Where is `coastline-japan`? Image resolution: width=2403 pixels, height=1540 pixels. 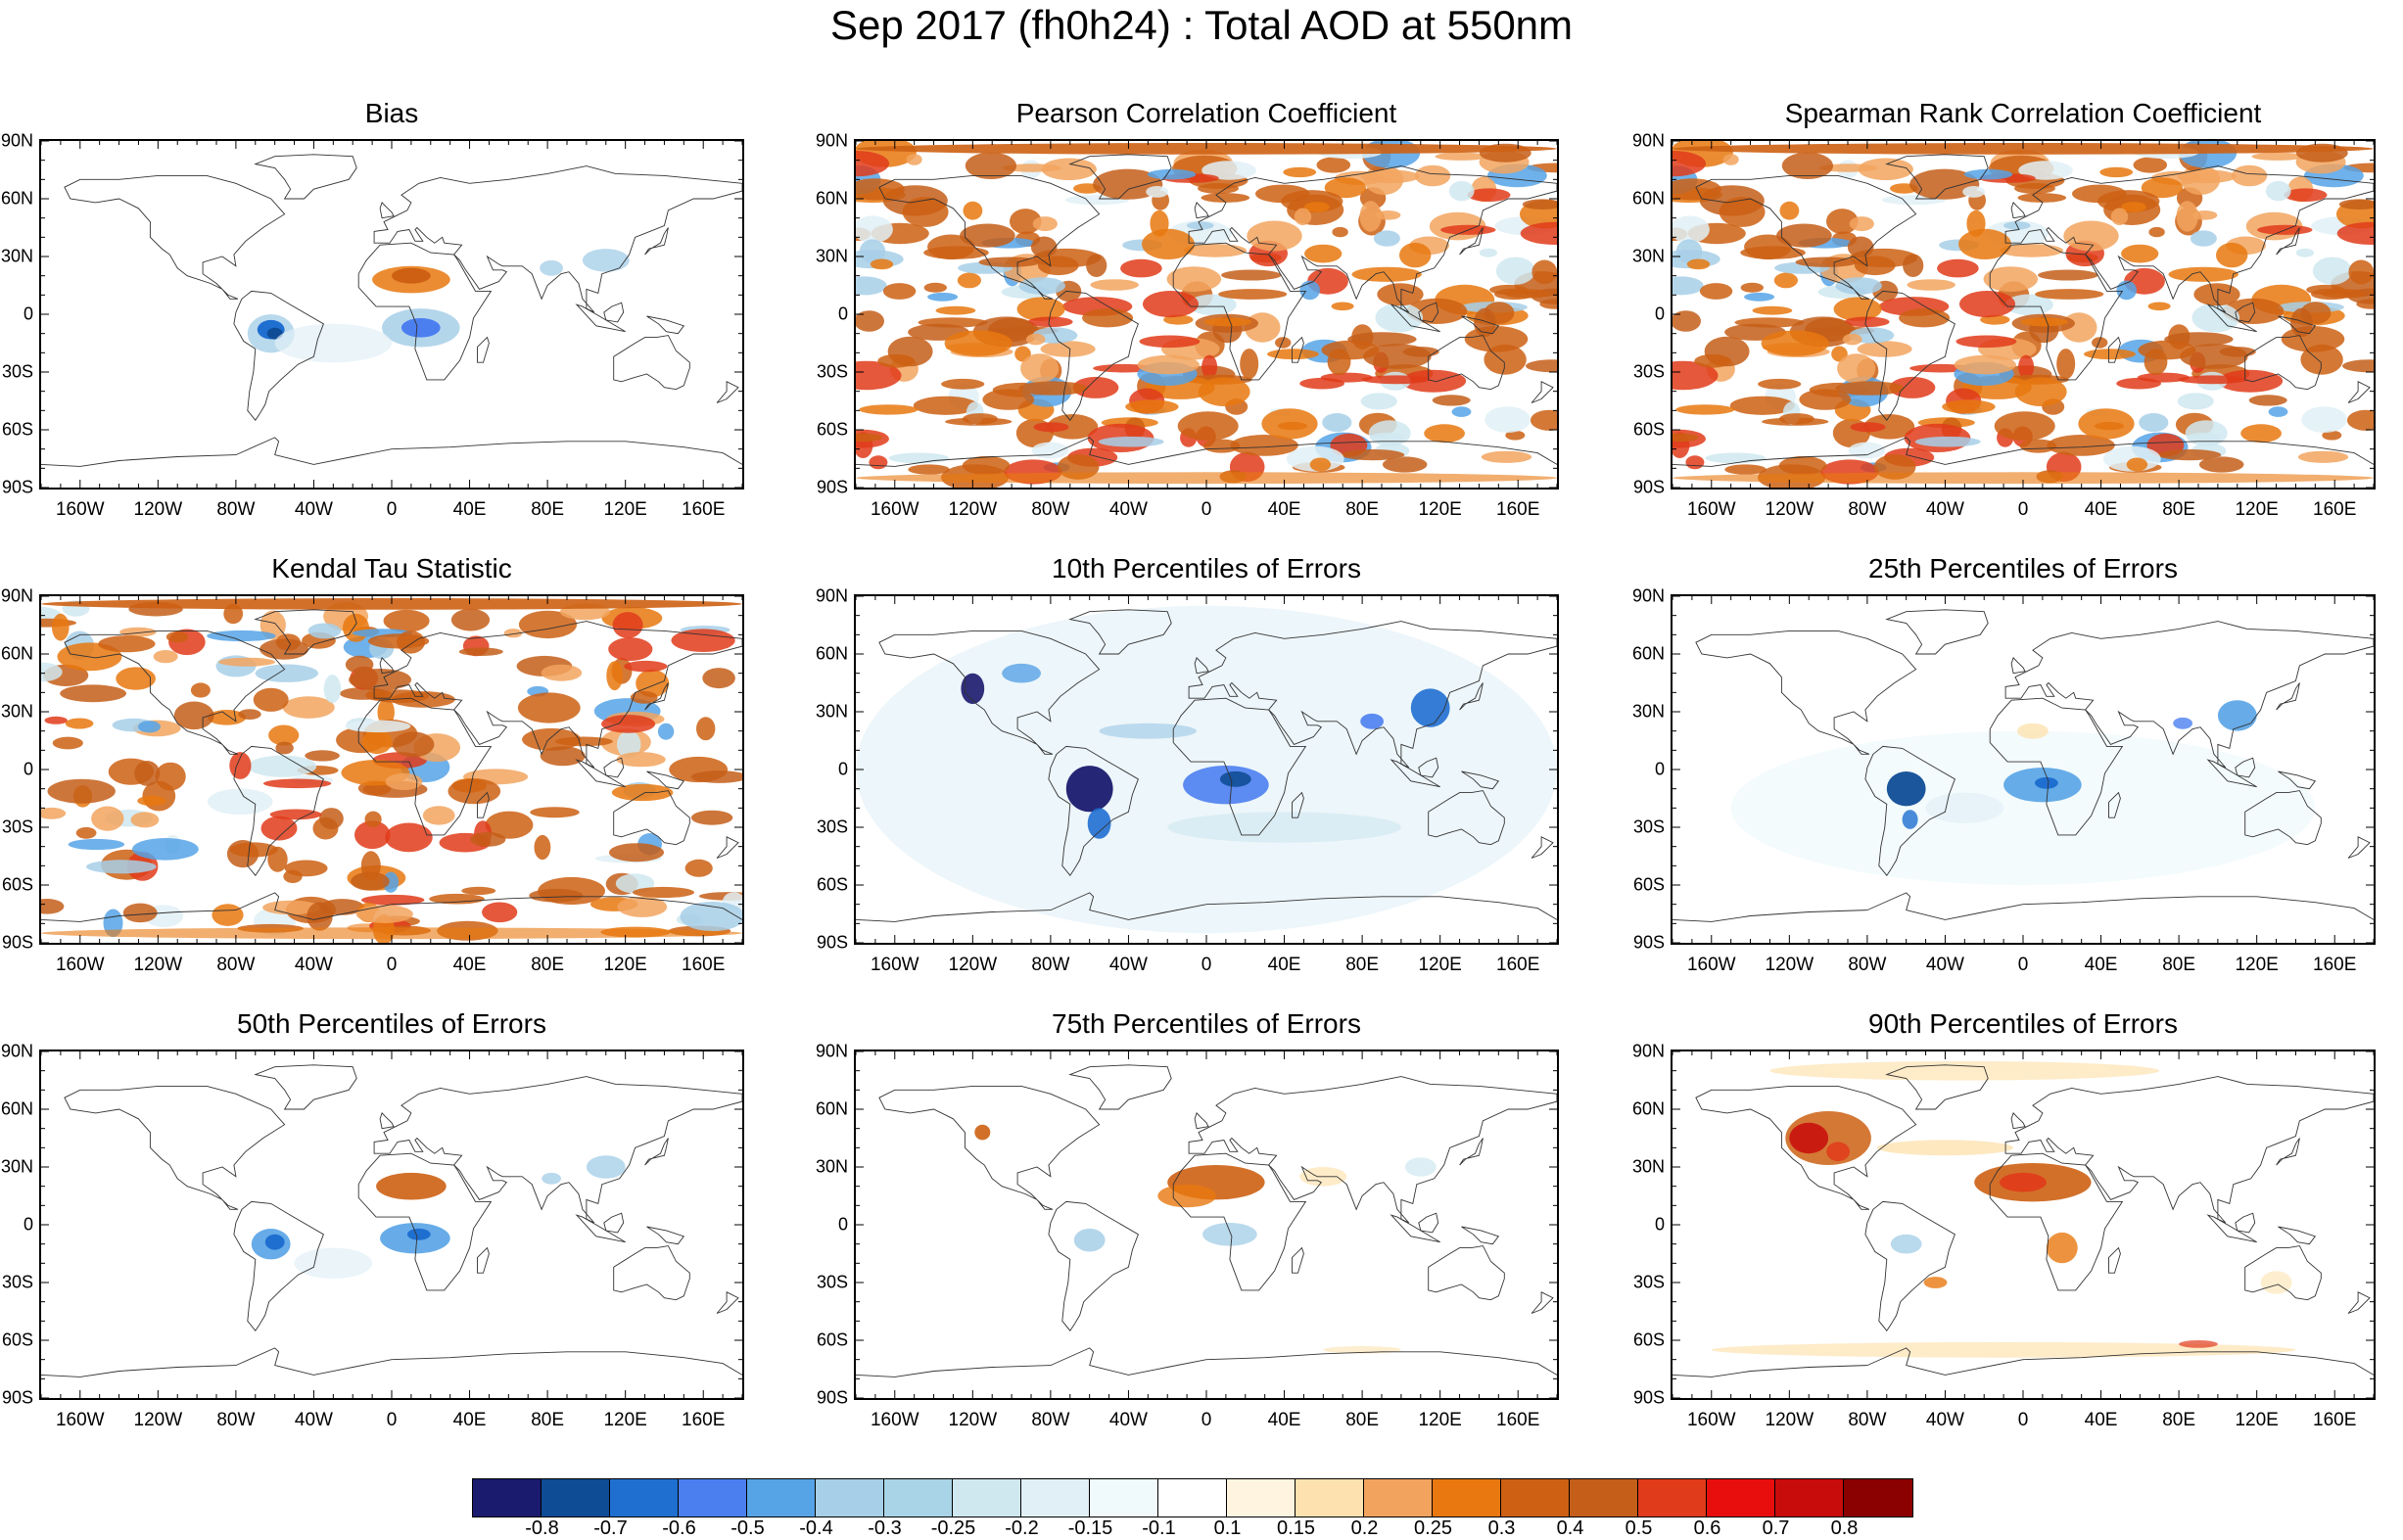
coastline-japan is located at coordinates (2288, 241).